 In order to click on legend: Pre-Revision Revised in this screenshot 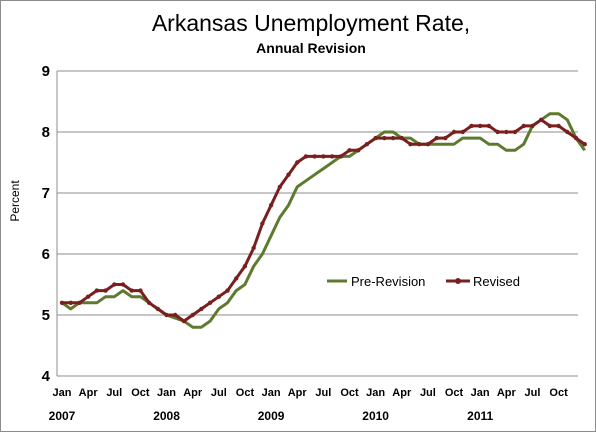, I will do `click(423, 281)`.